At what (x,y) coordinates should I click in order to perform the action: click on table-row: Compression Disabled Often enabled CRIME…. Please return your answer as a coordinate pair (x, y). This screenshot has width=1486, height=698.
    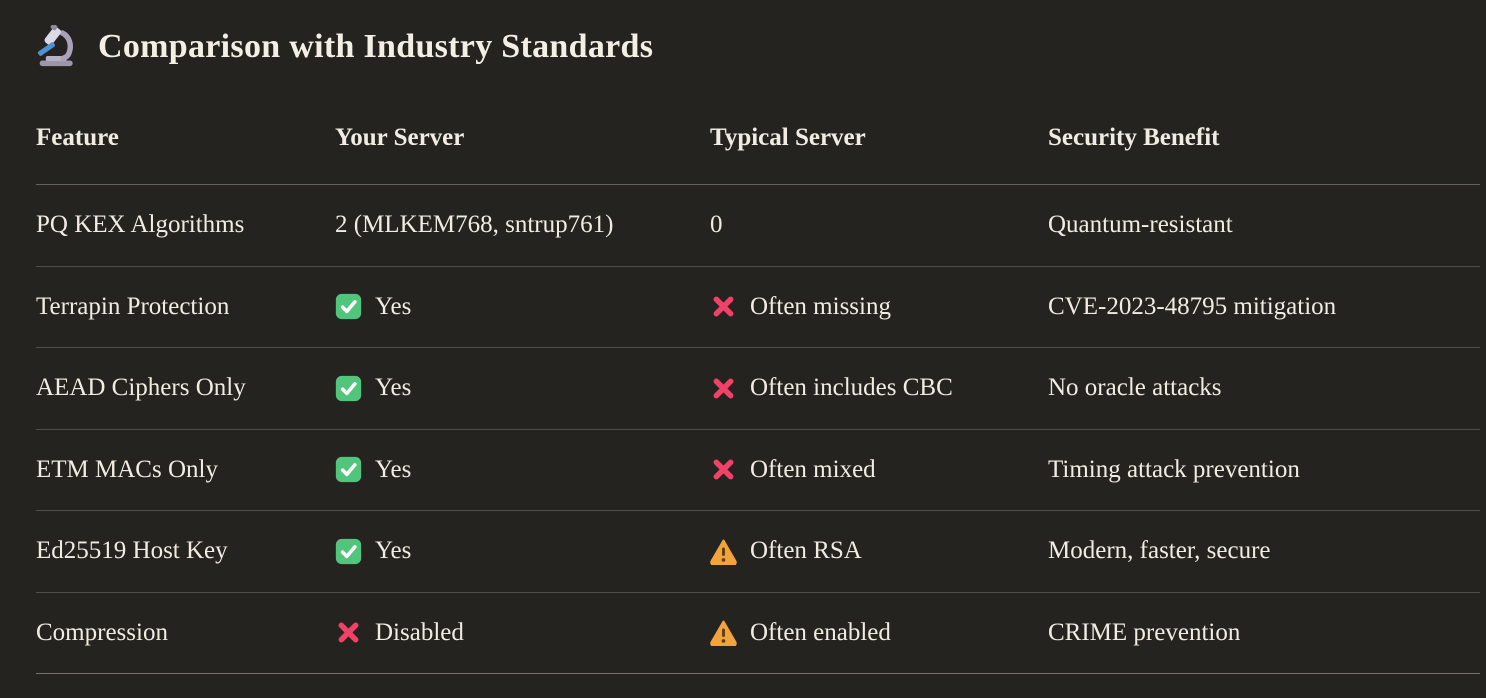
    Looking at the image, I should click on (758, 633).